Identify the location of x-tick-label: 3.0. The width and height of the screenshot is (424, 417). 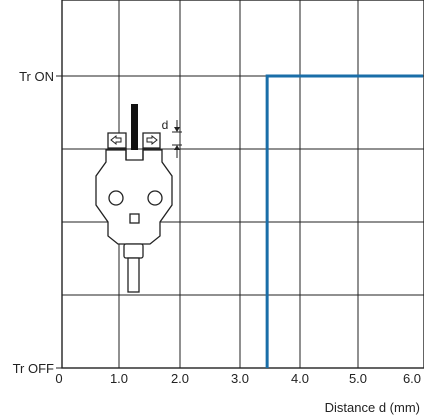
(240, 378).